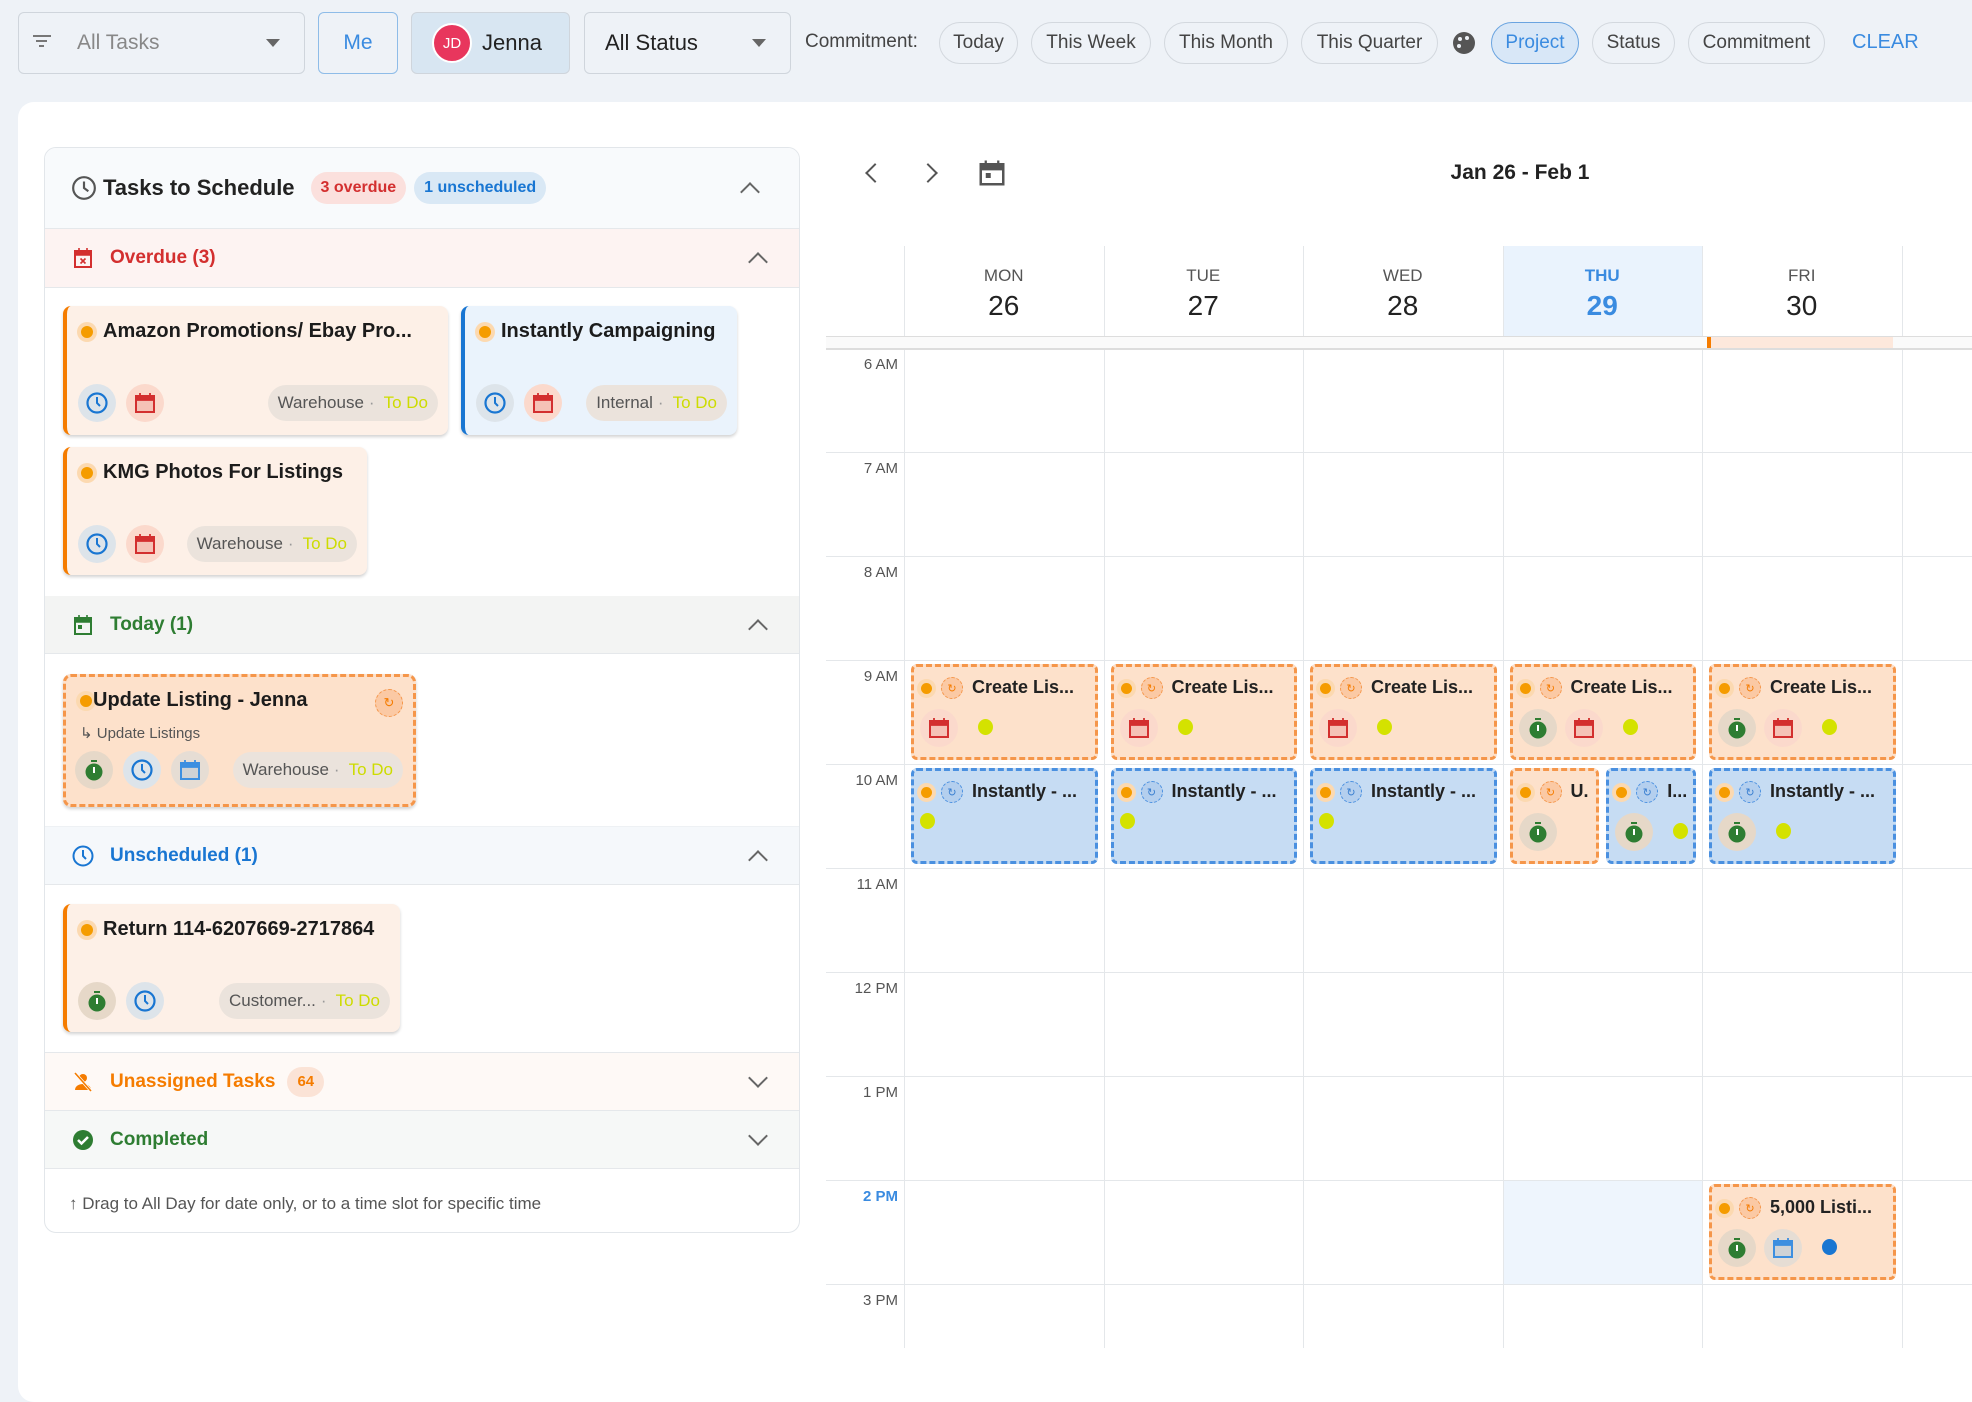 This screenshot has width=1972, height=1402. I want to click on chip-this-week: This Week, so click(1091, 43).